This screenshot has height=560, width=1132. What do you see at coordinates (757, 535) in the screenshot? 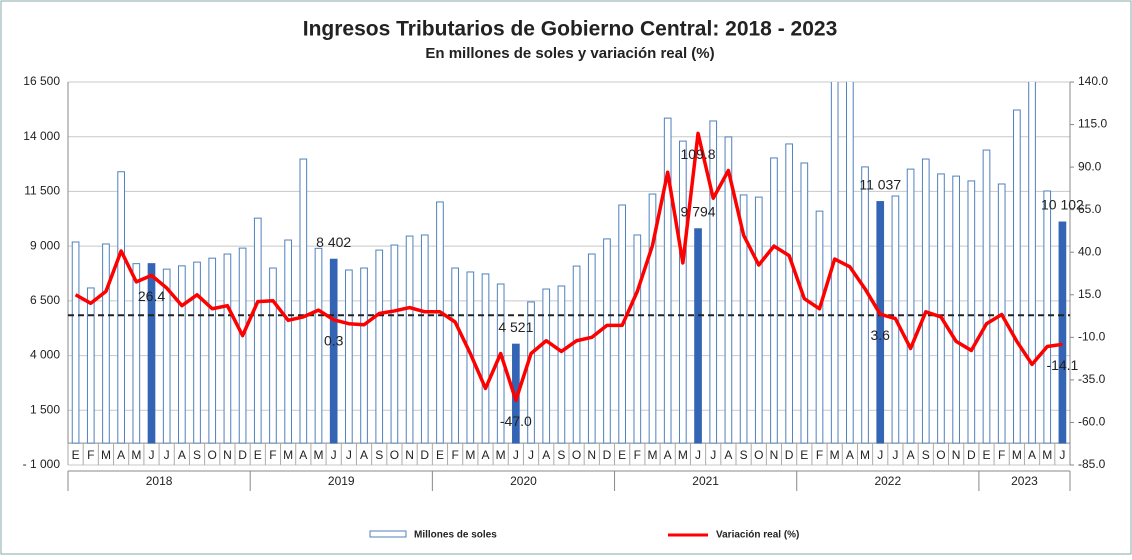
I see `legend-label: Variación real (%)` at bounding box center [757, 535].